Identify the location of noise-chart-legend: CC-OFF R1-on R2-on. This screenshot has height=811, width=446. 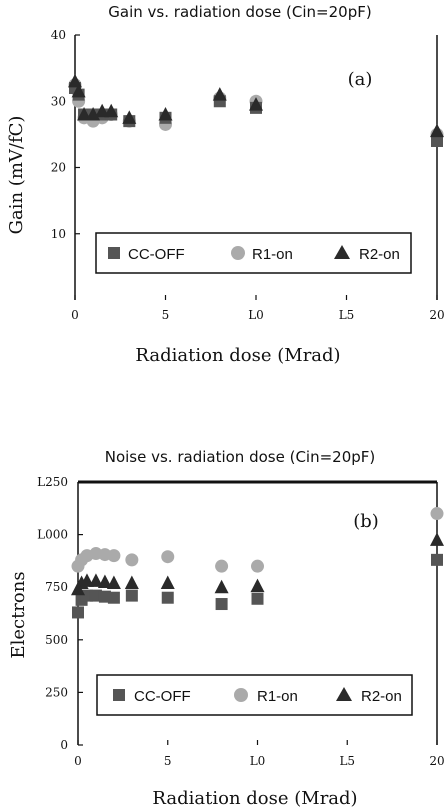
(254, 695).